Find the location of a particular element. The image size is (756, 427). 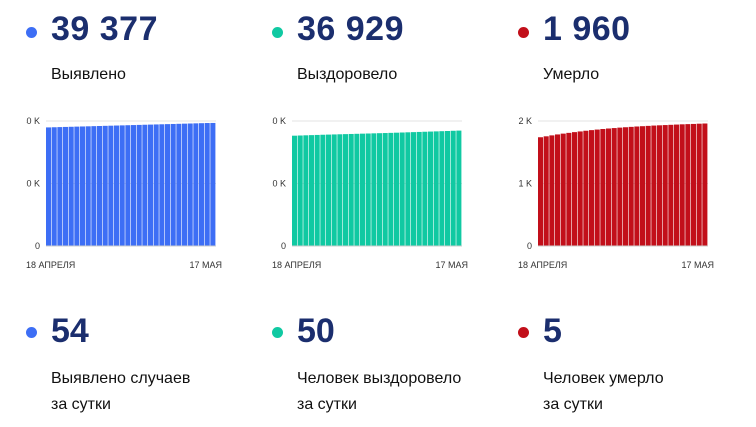

detected-y-tick-label: 0 is located at coordinates (37, 246).